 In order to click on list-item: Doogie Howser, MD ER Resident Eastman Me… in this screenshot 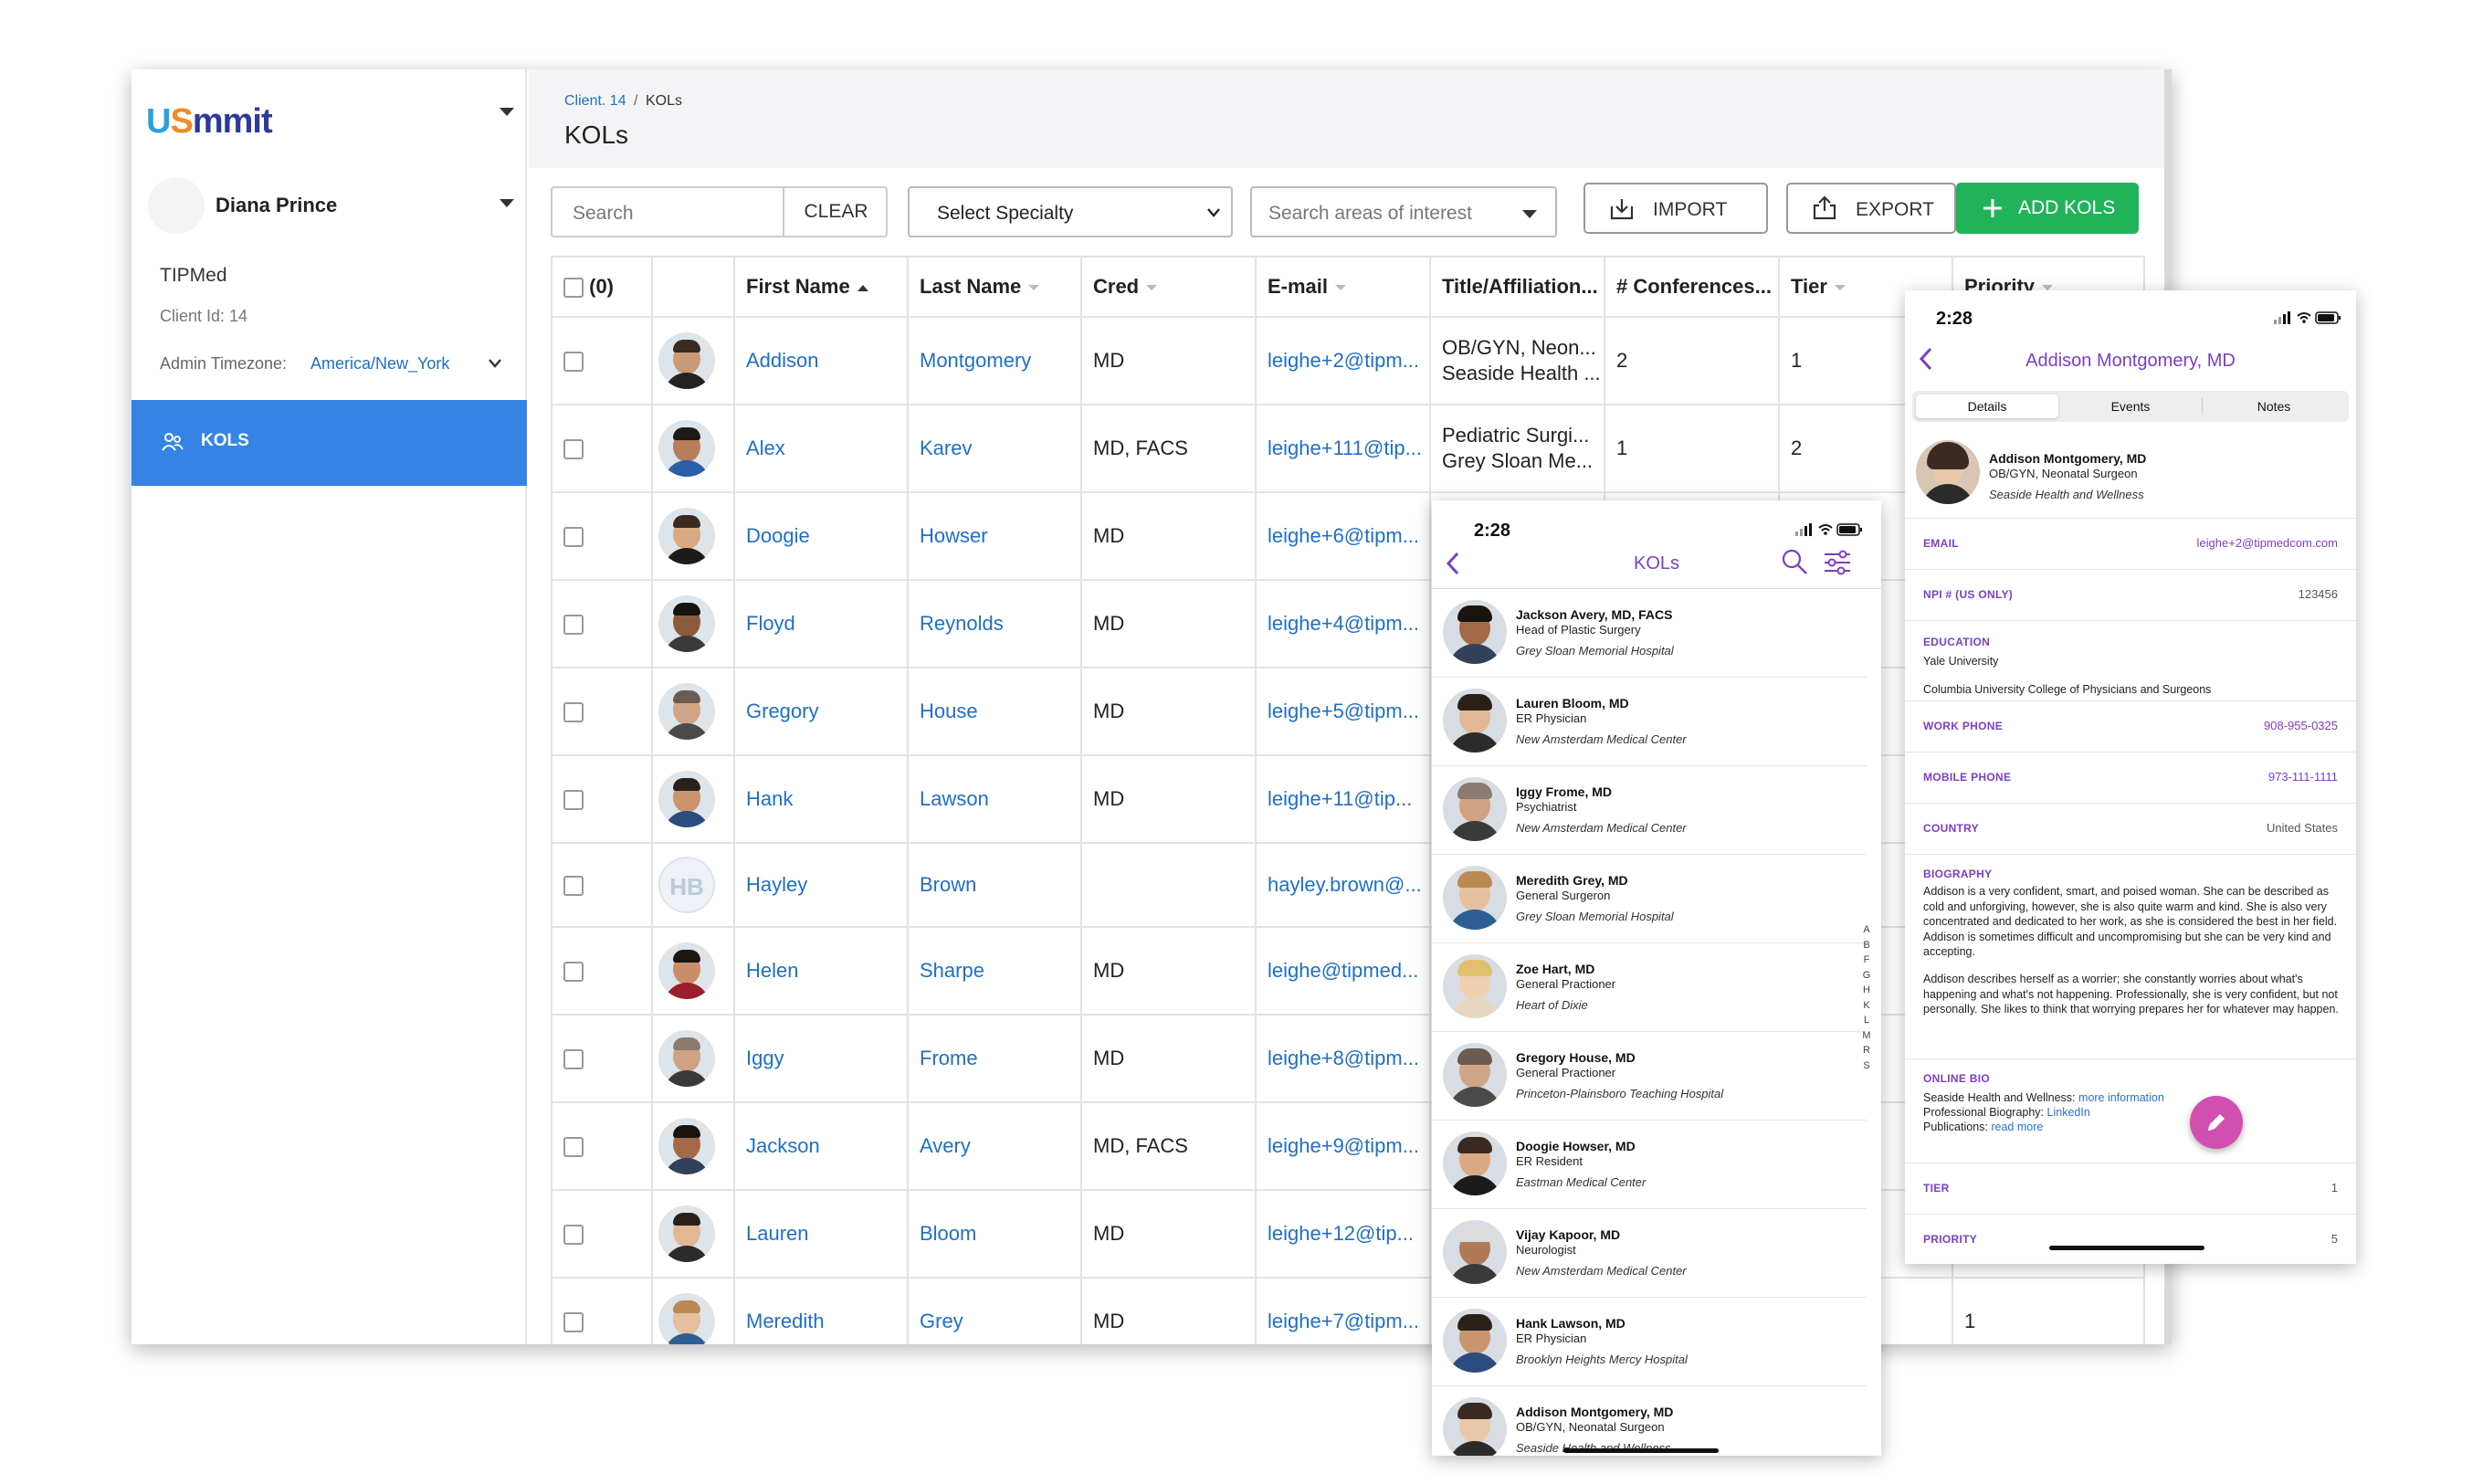, I will do `click(1650, 1165)`.